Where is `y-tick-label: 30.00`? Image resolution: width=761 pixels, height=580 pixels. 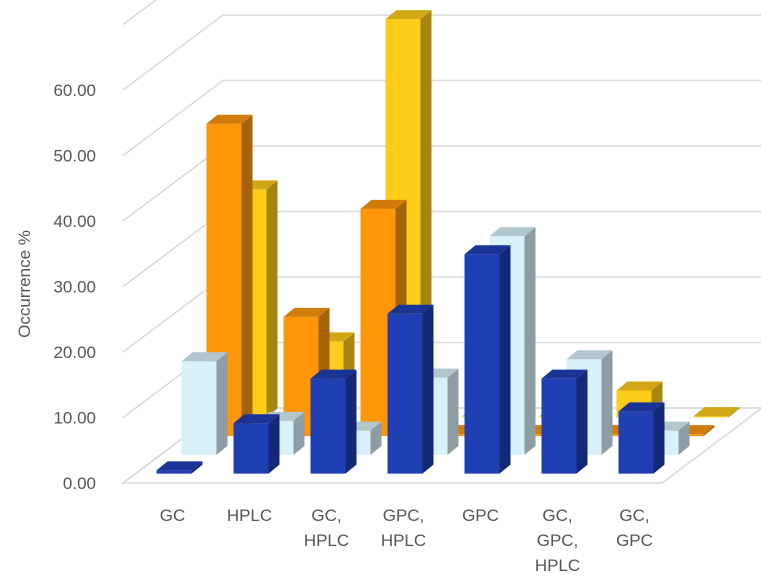
y-tick-label: 30.00 is located at coordinates (74, 287).